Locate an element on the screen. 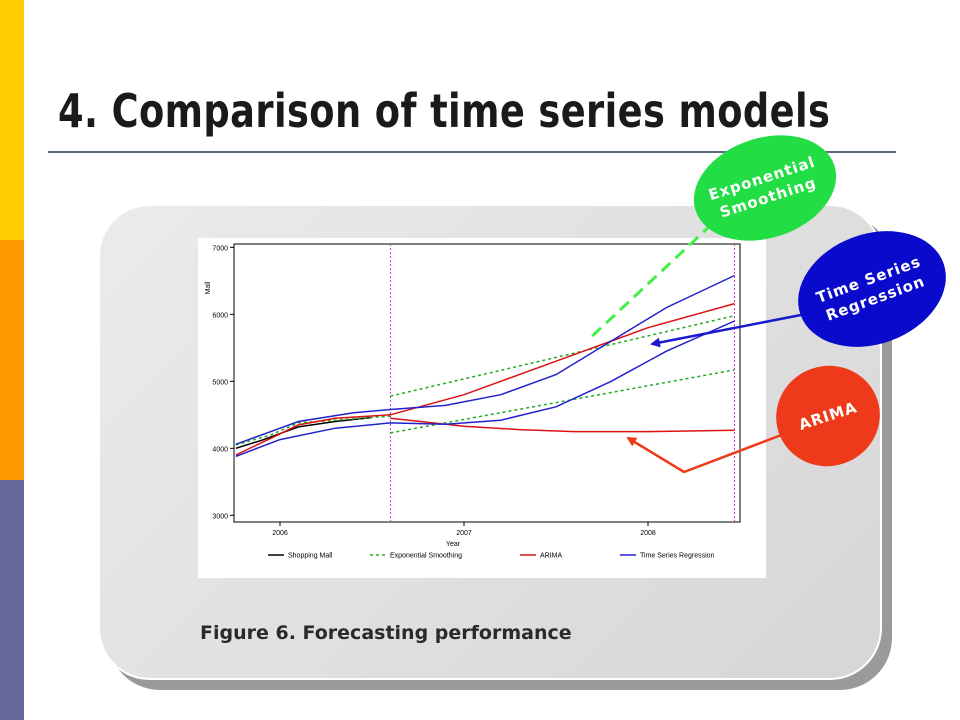 This screenshot has height=720, width=960. figure-caption: Figure 6. Forecasting performance is located at coordinates (386, 633).